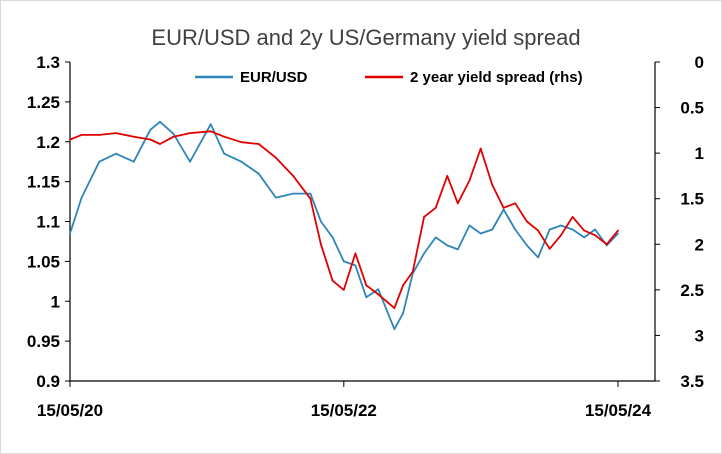  Describe the element at coordinates (692, 290) in the screenshot. I see `y2-tick-label: 2.5` at that location.